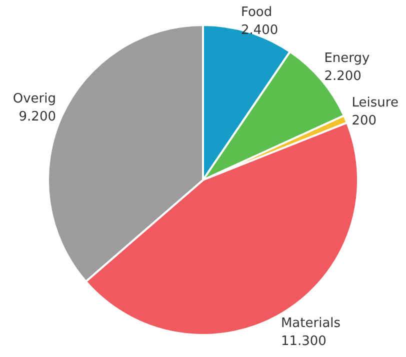 The width and height of the screenshot is (406, 357). What do you see at coordinates (347, 58) in the screenshot?
I see `slice-label: Energy` at bounding box center [347, 58].